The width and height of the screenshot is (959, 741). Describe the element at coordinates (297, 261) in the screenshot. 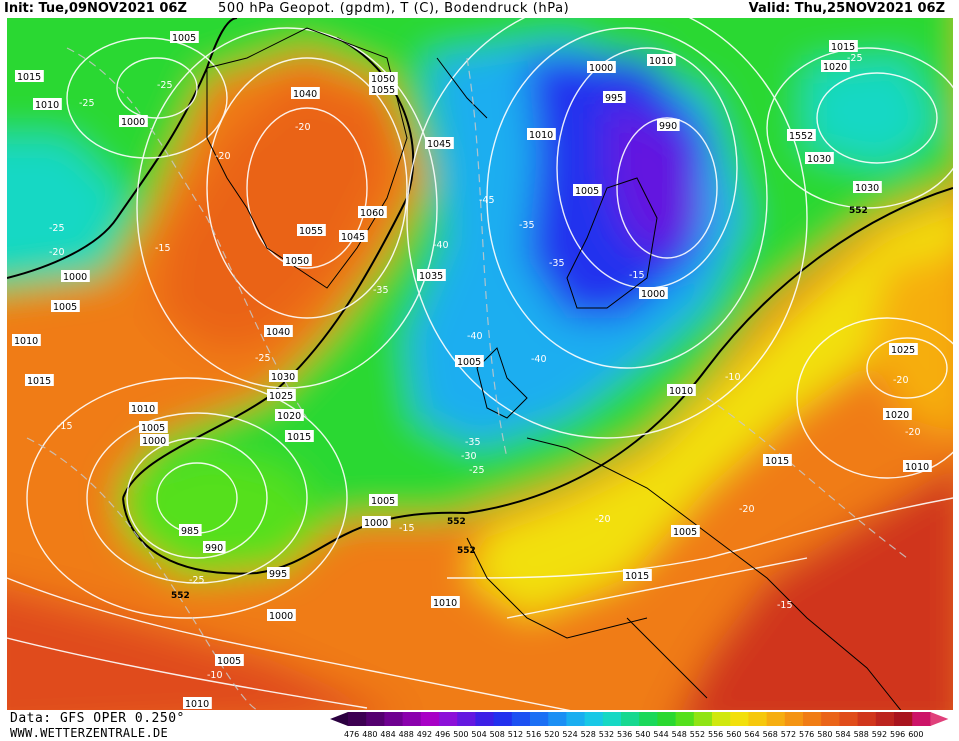

I see `pressure-label: 1050` at that location.